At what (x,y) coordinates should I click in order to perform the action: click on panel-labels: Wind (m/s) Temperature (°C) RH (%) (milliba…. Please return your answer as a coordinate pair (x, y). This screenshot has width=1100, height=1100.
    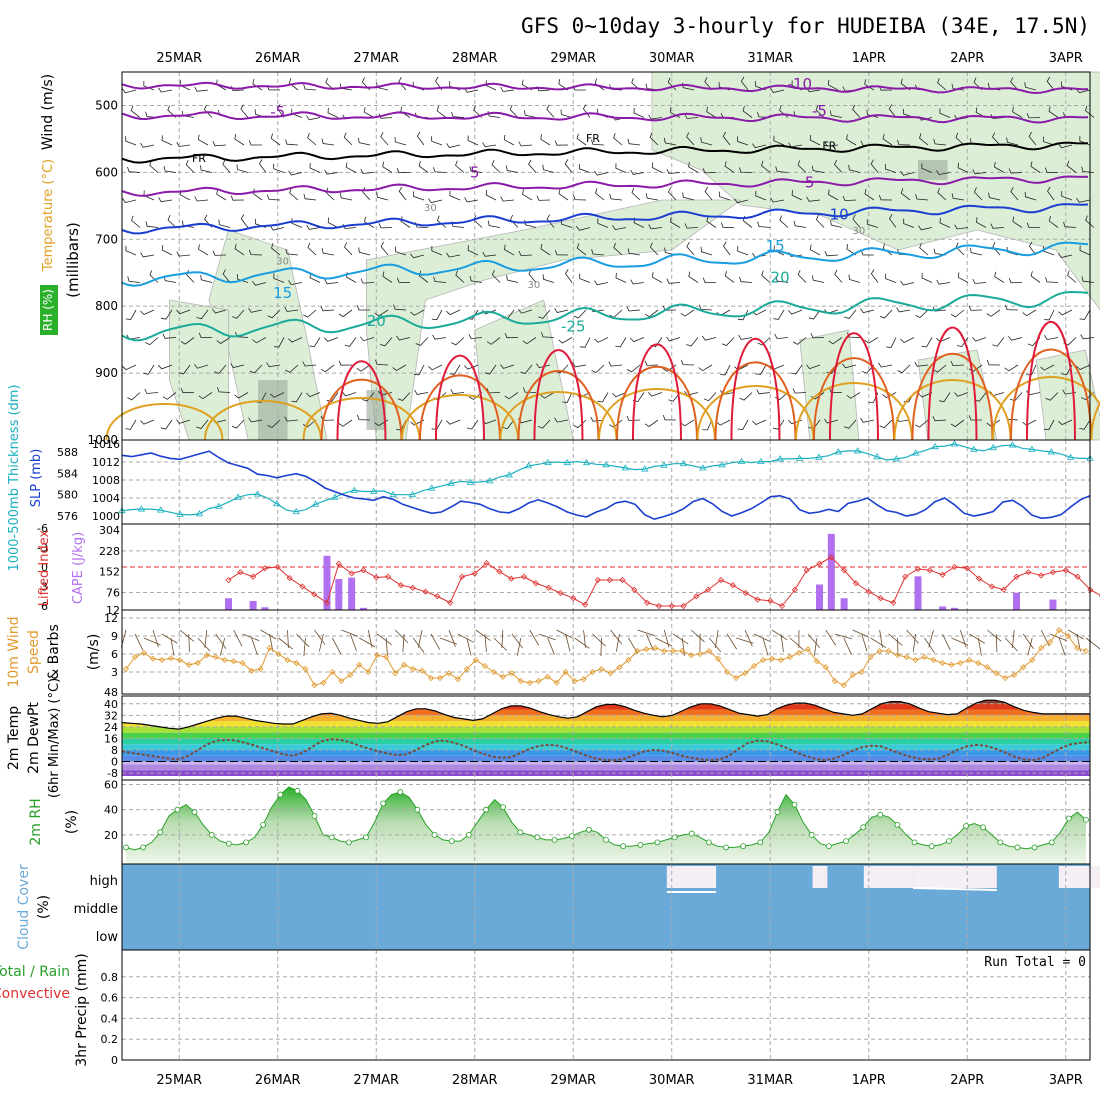
    Looking at the image, I should click on (51, 570).